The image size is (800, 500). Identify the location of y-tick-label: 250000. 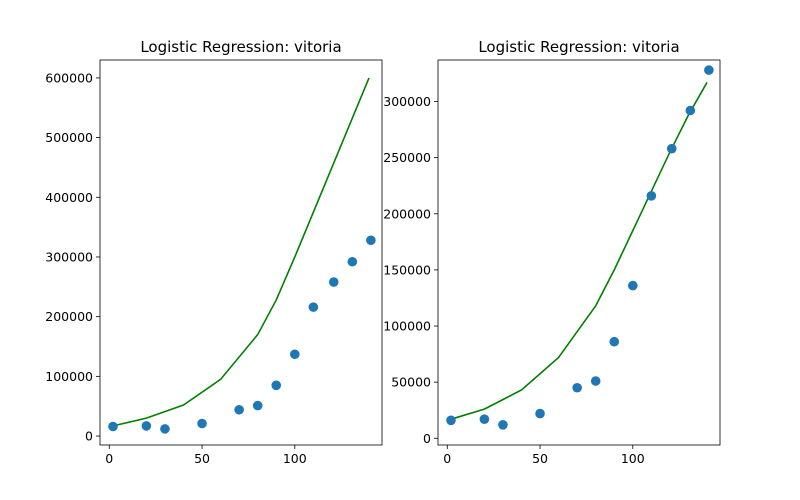
(407, 157).